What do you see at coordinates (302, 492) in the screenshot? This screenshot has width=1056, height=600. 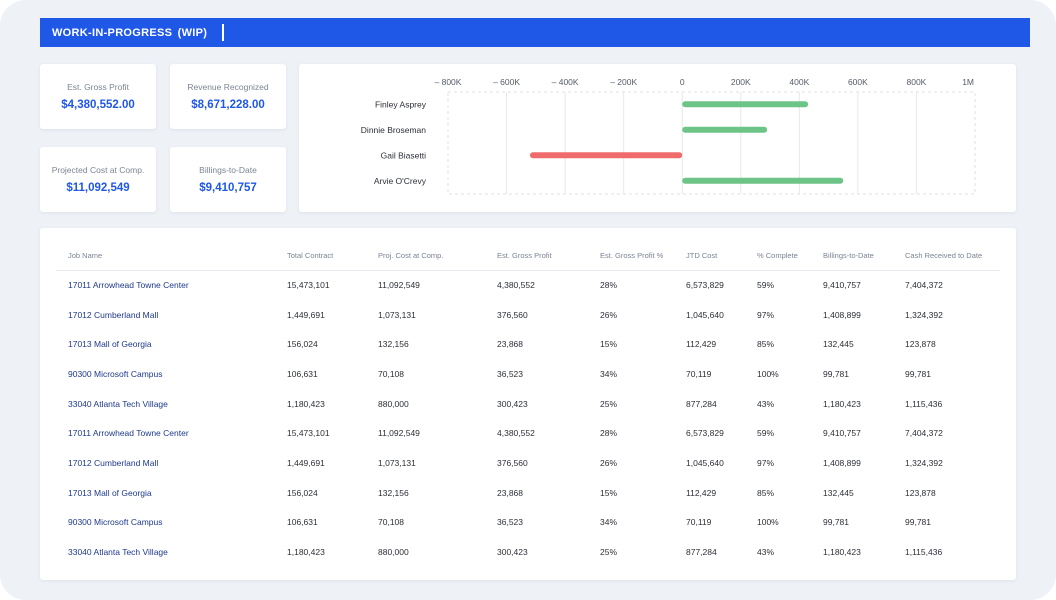 I see `col-total-contract-cell: 156,024` at bounding box center [302, 492].